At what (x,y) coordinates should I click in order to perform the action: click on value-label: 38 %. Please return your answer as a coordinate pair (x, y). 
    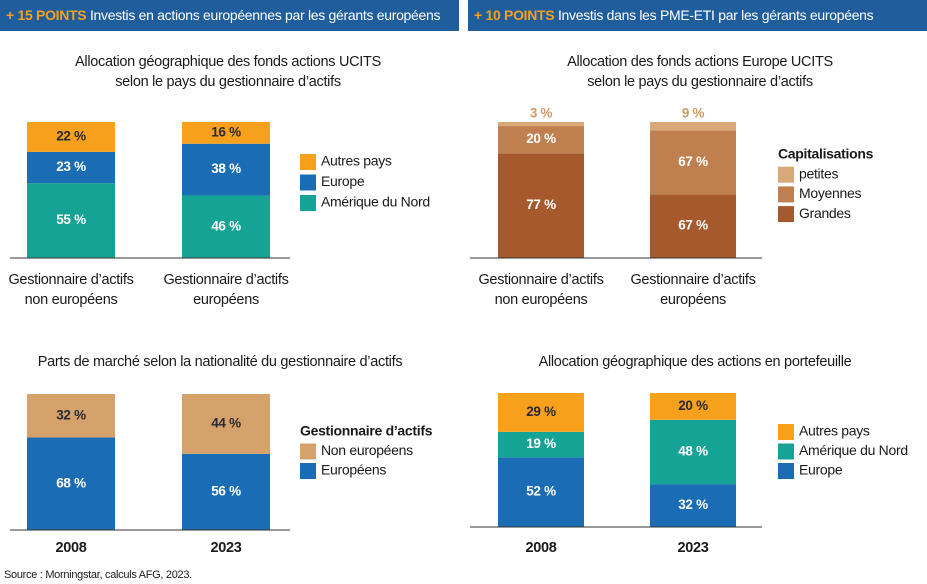
    Looking at the image, I should click on (226, 168).